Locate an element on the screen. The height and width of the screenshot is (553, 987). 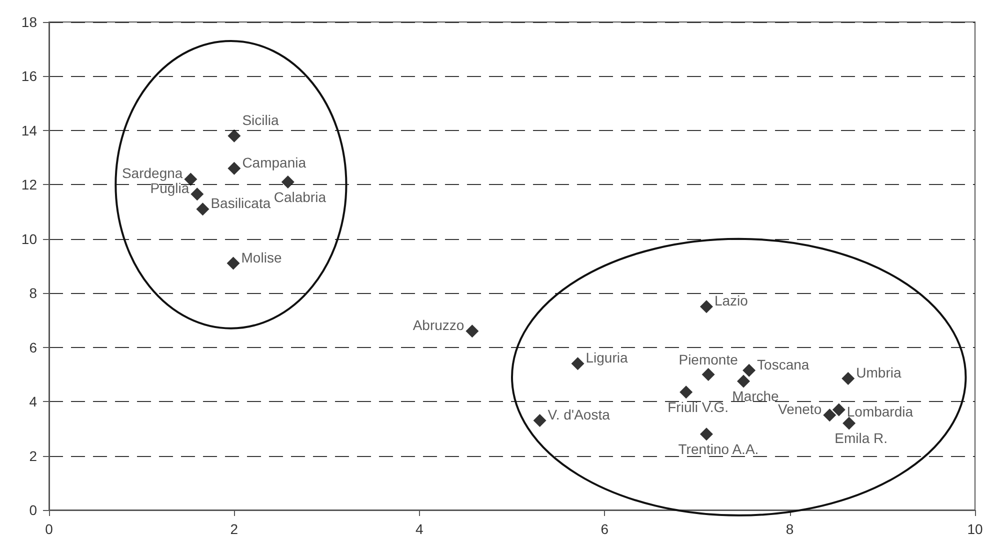
x-tick-label: 0 is located at coordinates (49, 529).